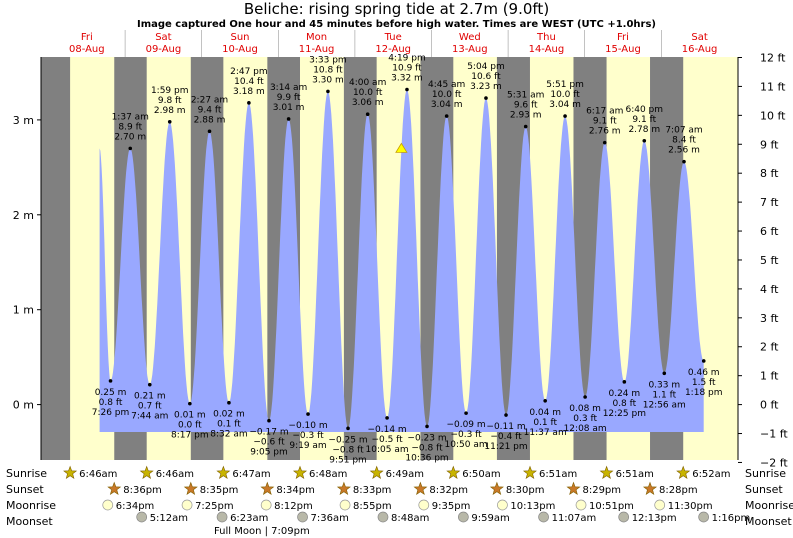  I want to click on high-tide-feet-label: 9.6 ft, so click(526, 106).